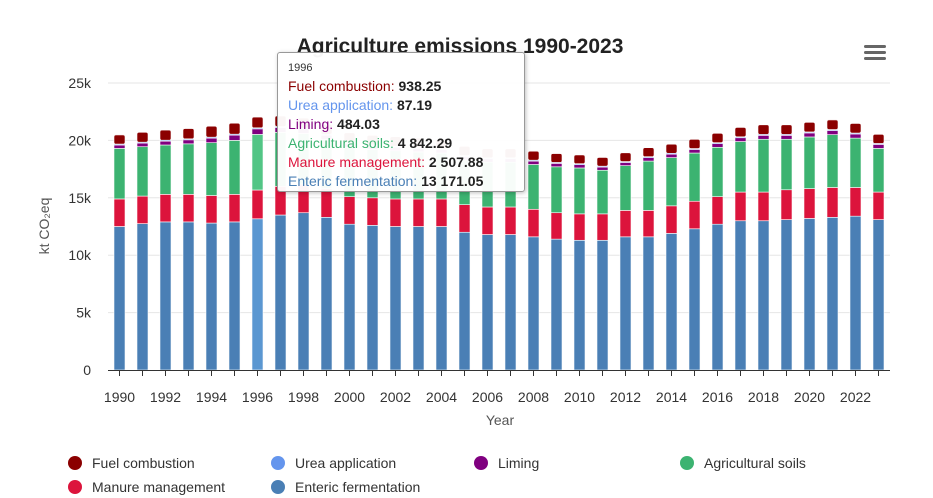 This screenshot has height=498, width=933. Describe the element at coordinates (743, 463) in the screenshot. I see `legend-item-agricultural-soils: Agricultural soils` at that location.